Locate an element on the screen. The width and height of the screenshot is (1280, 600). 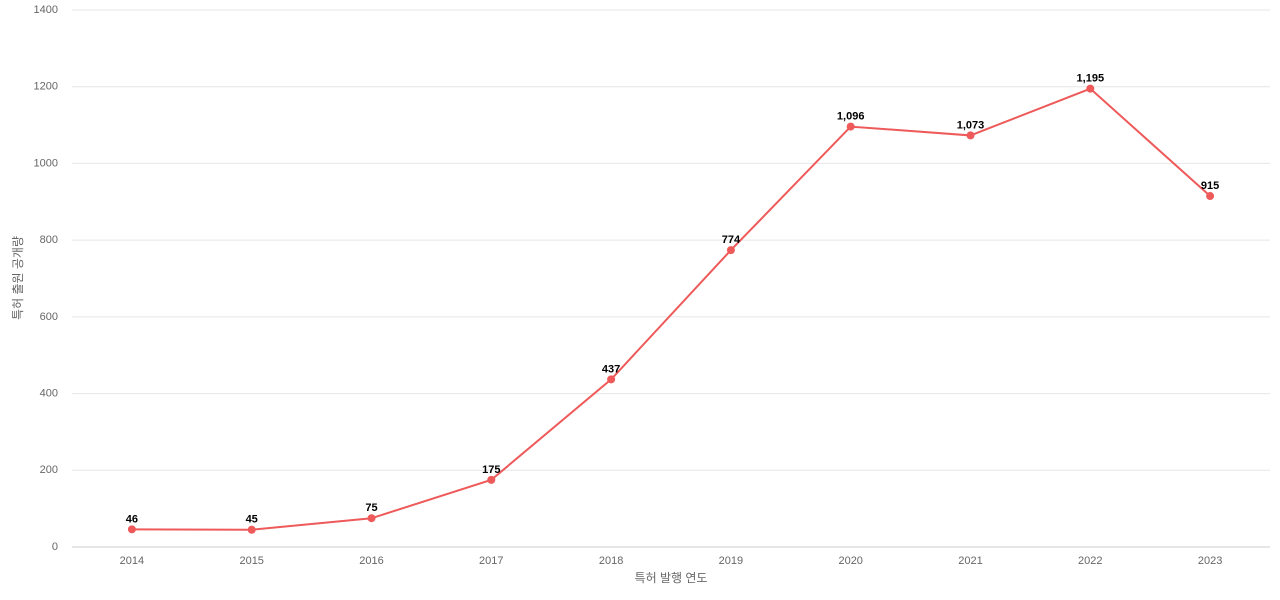
x-tick-label: 2023 is located at coordinates (1210, 561).